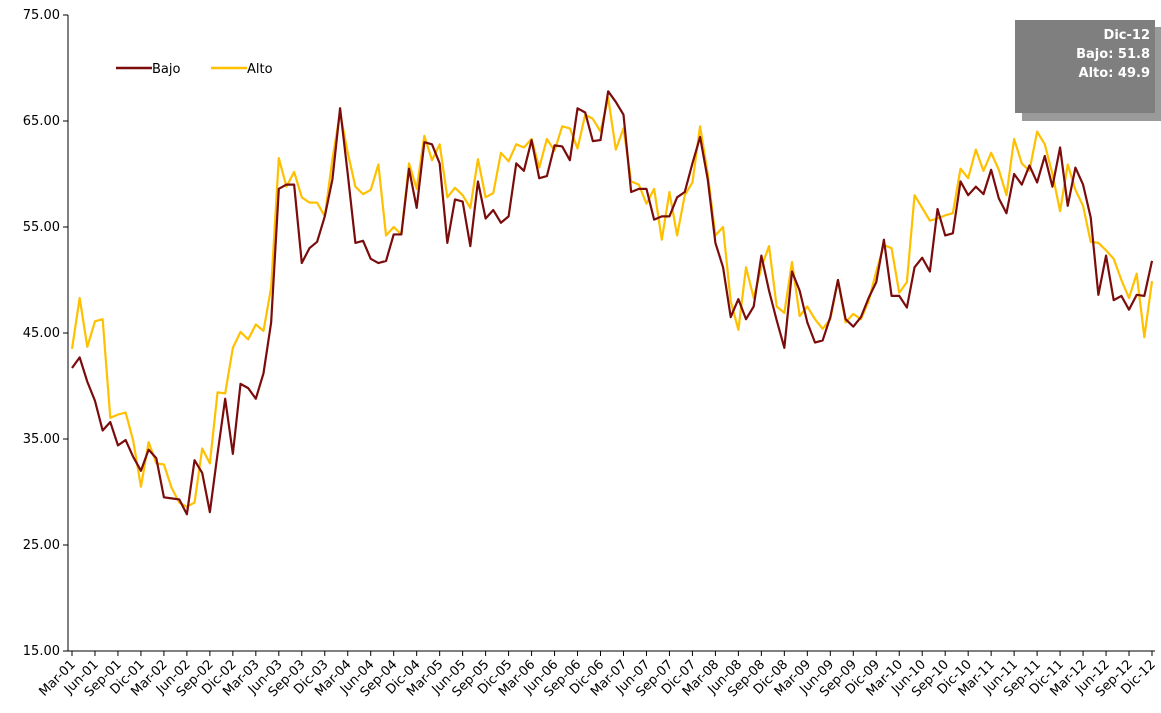 The height and width of the screenshot is (713, 1161). What do you see at coordinates (41, 439) in the screenshot?
I see `y-tick-label: 35.00` at bounding box center [41, 439].